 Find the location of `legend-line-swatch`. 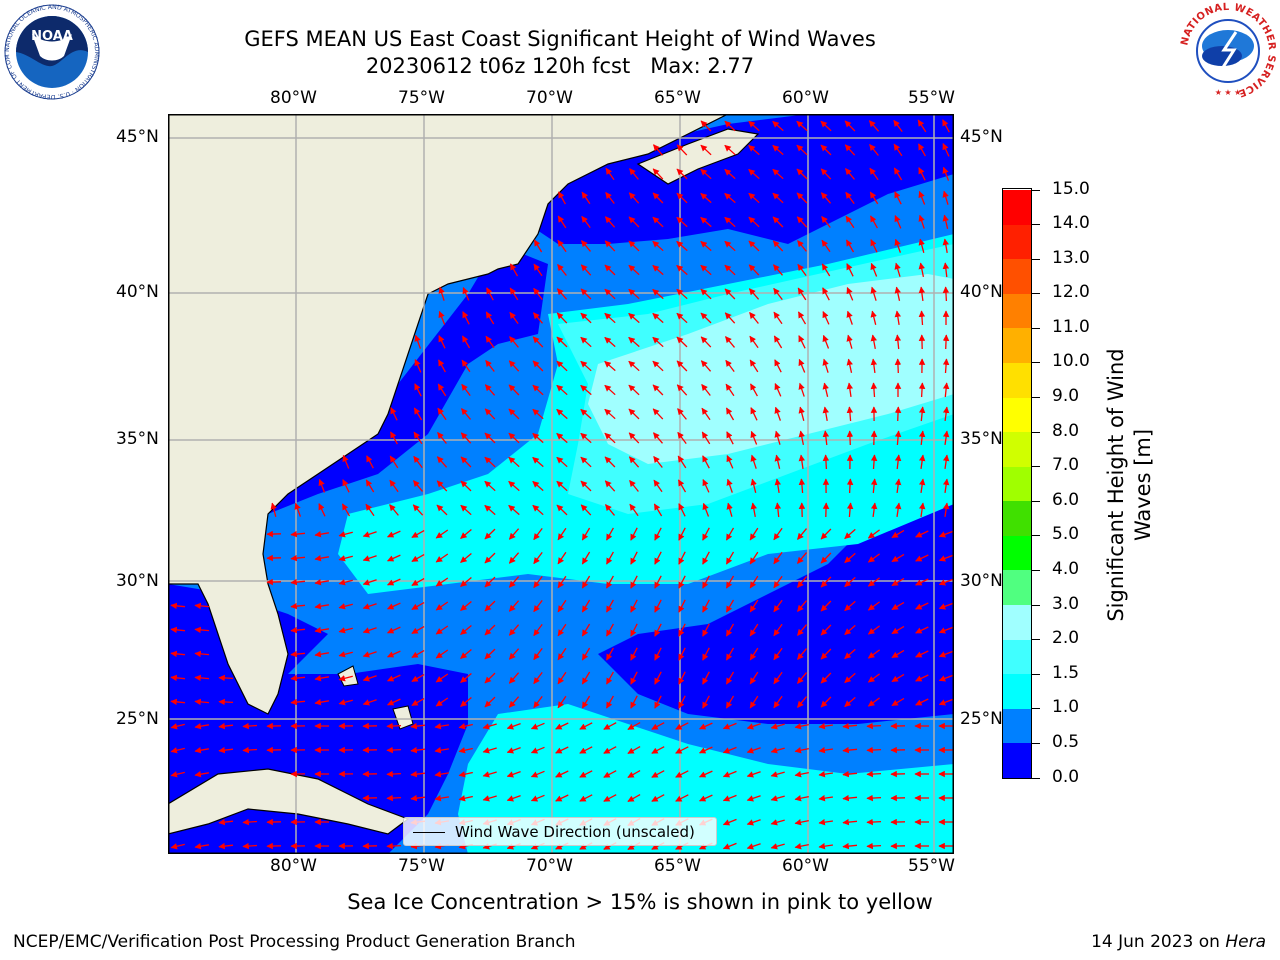

legend-line-swatch is located at coordinates (429, 832).